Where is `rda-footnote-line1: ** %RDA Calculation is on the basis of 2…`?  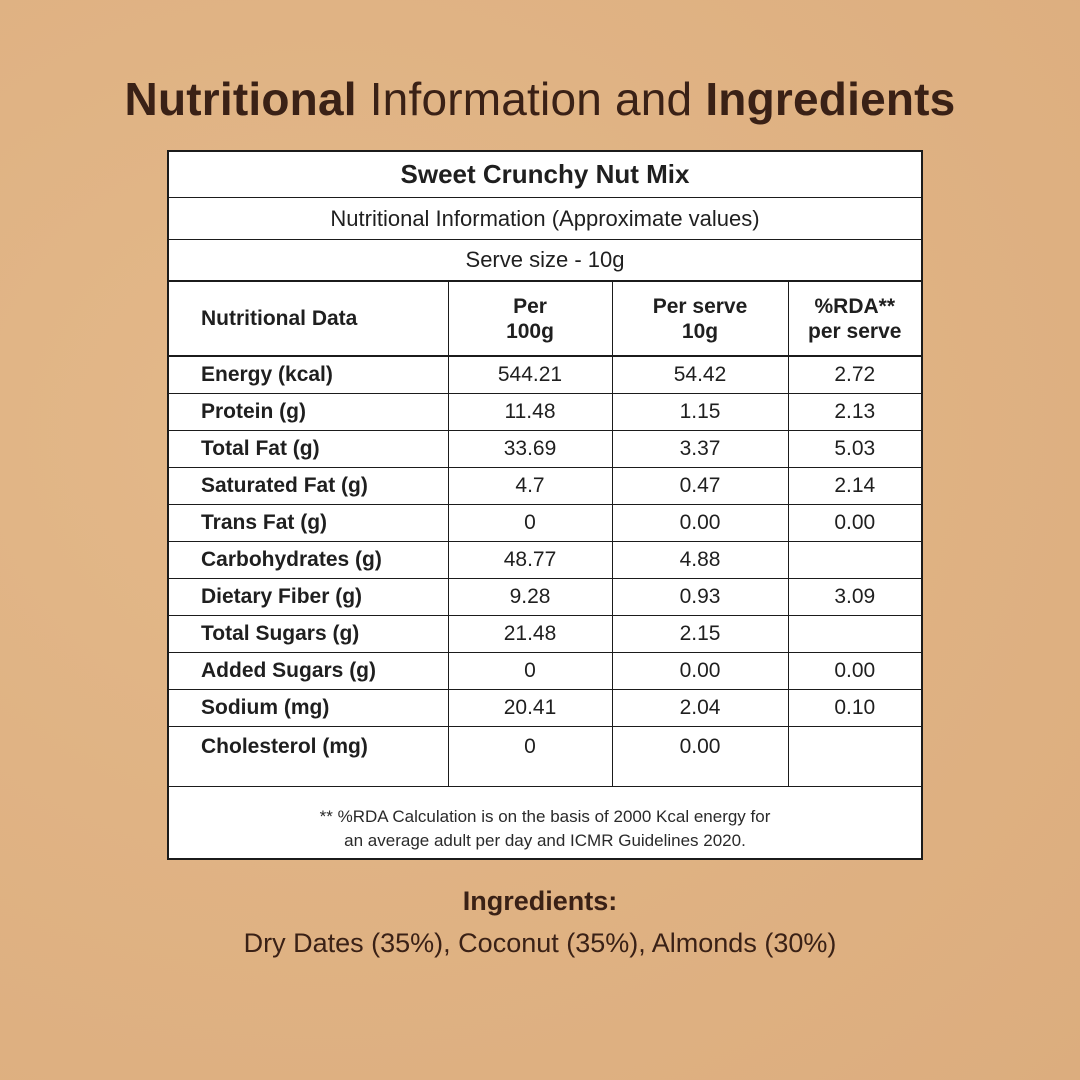 rda-footnote-line1: ** %RDA Calculation is on the basis of 2… is located at coordinates (545, 816).